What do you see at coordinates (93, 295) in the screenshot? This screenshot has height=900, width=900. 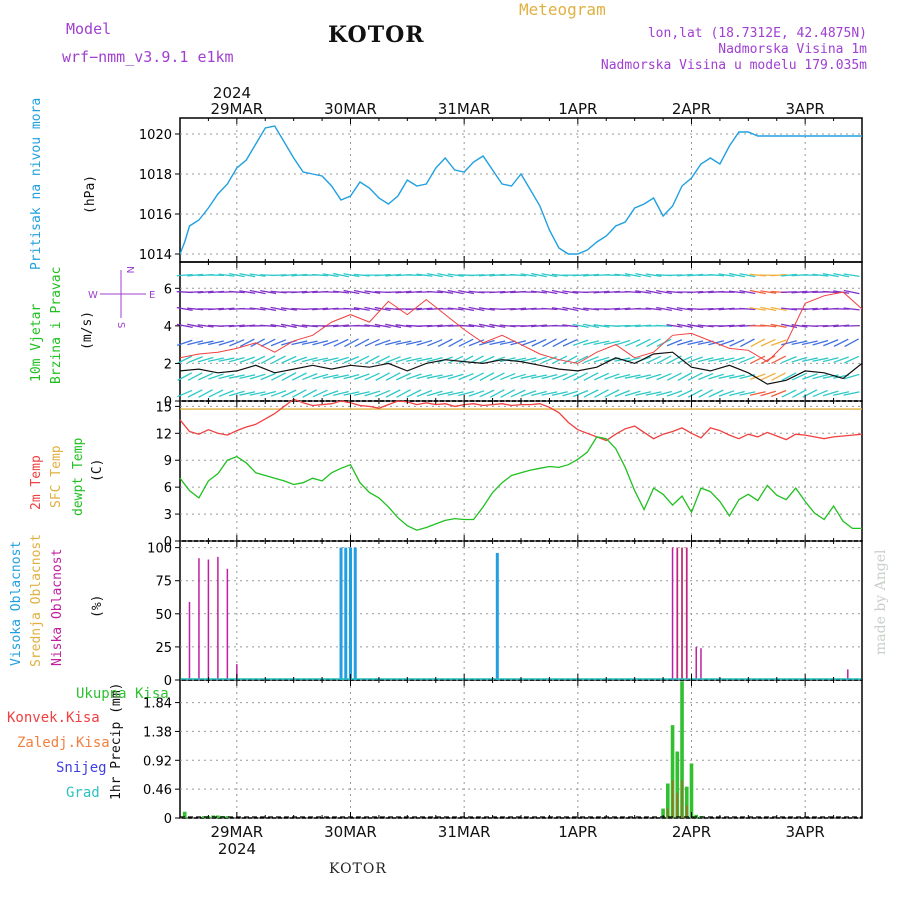 I see `compass-w: W` at bounding box center [93, 295].